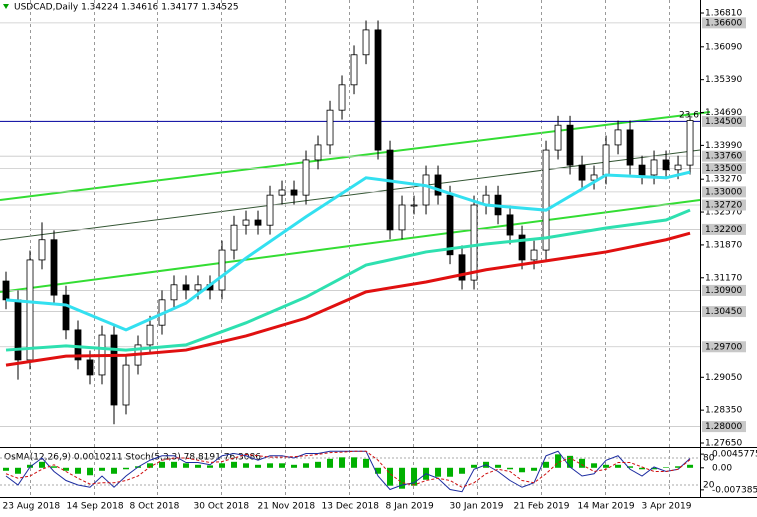 The height and width of the screenshot is (517, 757). Describe the element at coordinates (734, 490) in the screenshot. I see `y-tick-label: -0.007385` at that location.